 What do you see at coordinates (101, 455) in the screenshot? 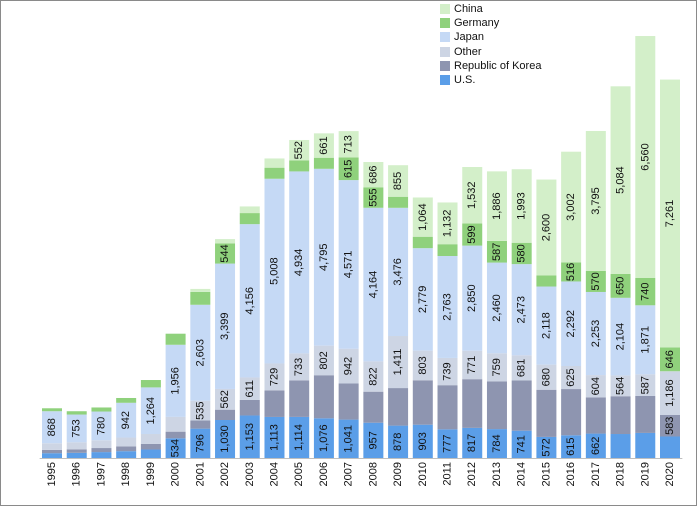
I see `bar-u-s-1997` at bounding box center [101, 455].